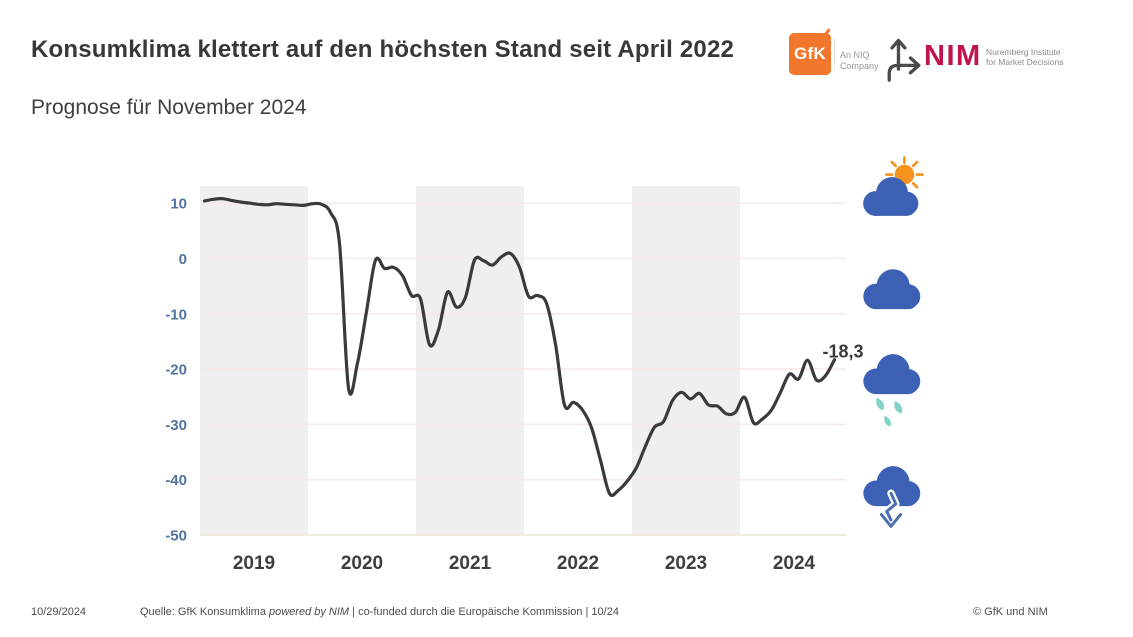  What do you see at coordinates (169, 107) in the screenshot?
I see `page-subtitle: Prognose für November 2024` at bounding box center [169, 107].